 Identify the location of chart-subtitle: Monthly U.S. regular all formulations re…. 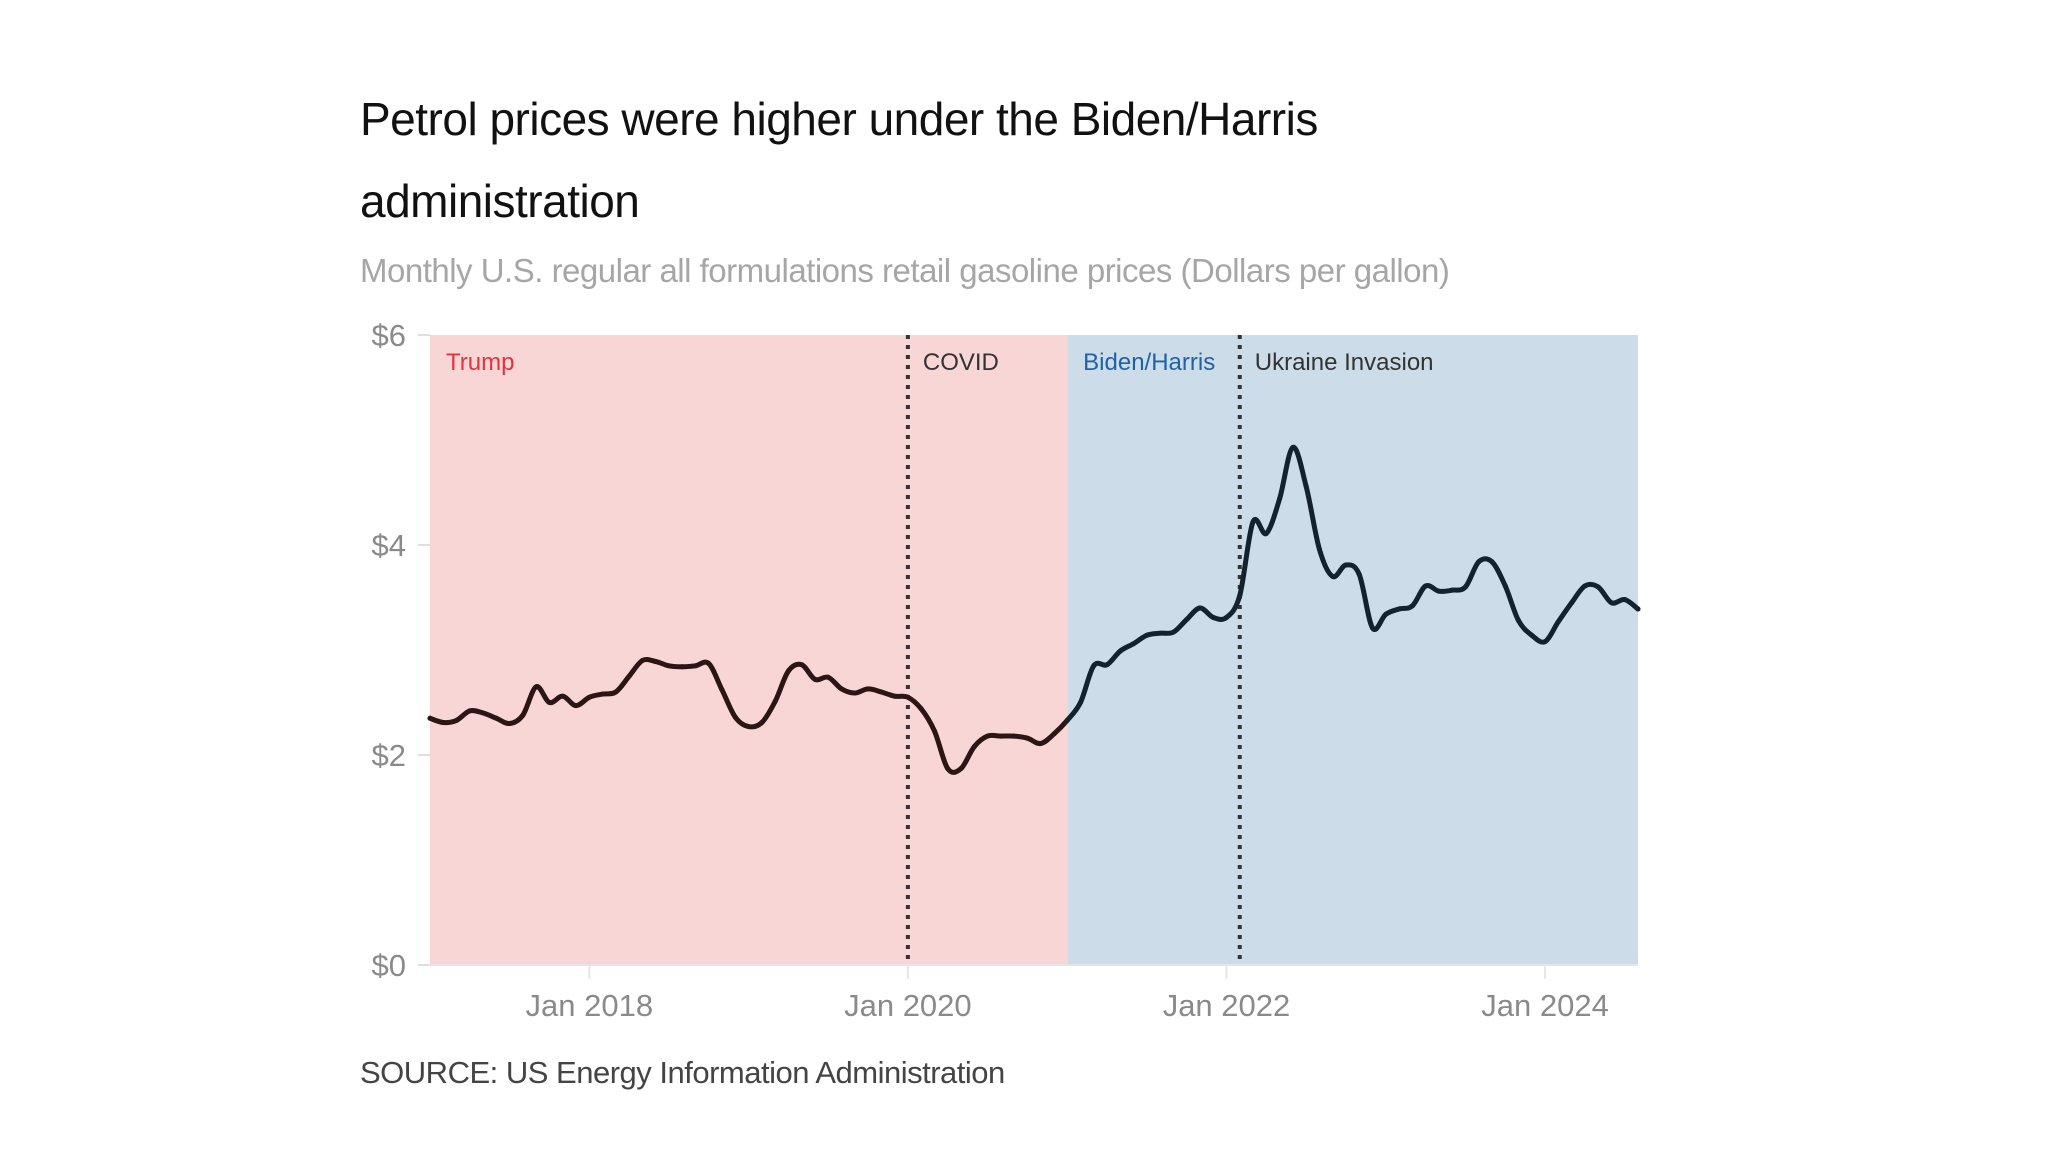
(905, 270).